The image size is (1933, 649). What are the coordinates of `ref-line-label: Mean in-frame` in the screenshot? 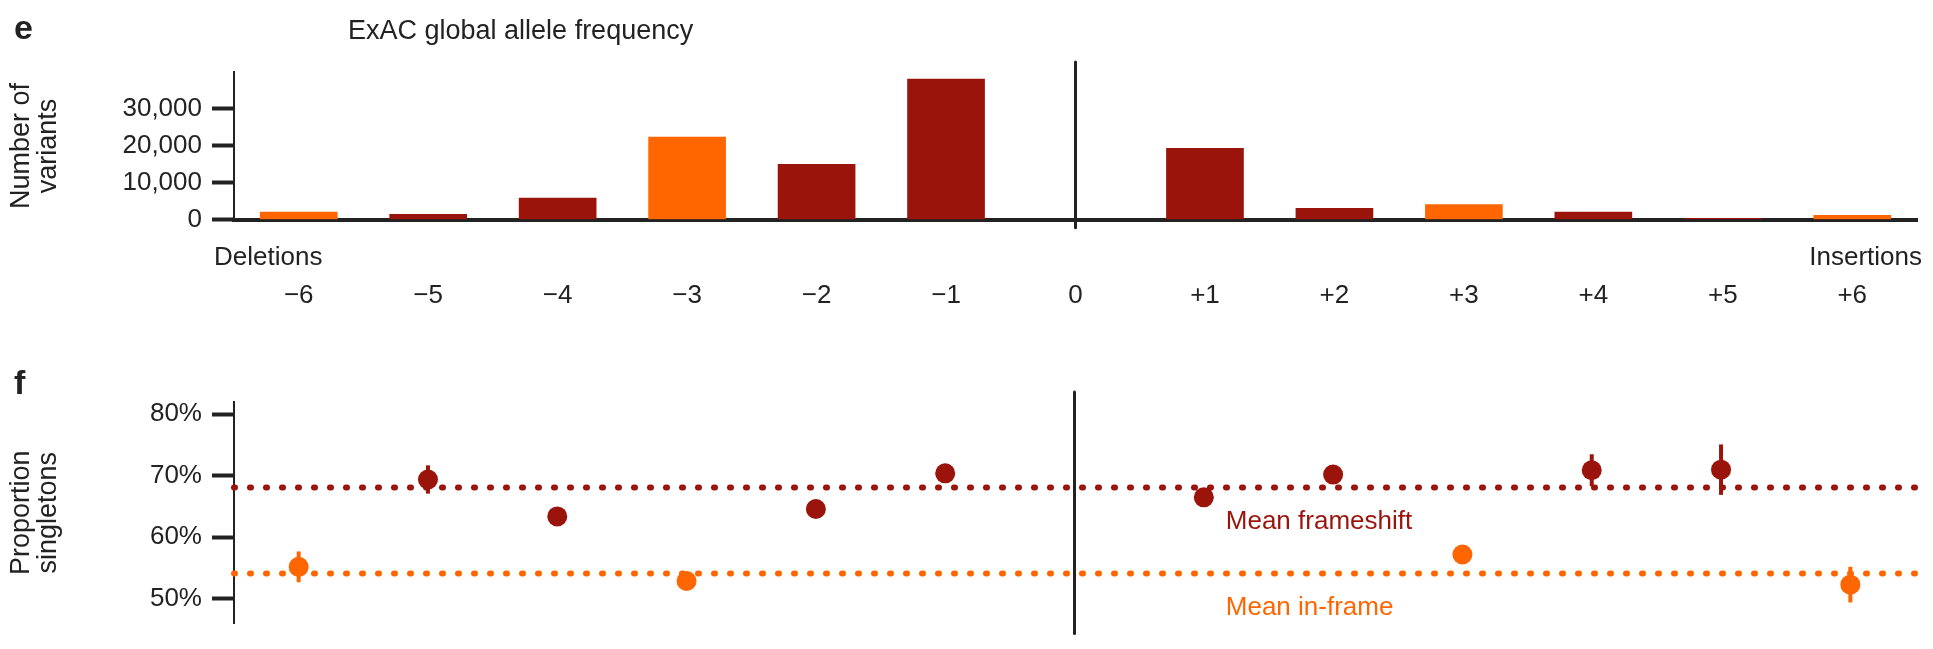 It's located at (1309, 605).